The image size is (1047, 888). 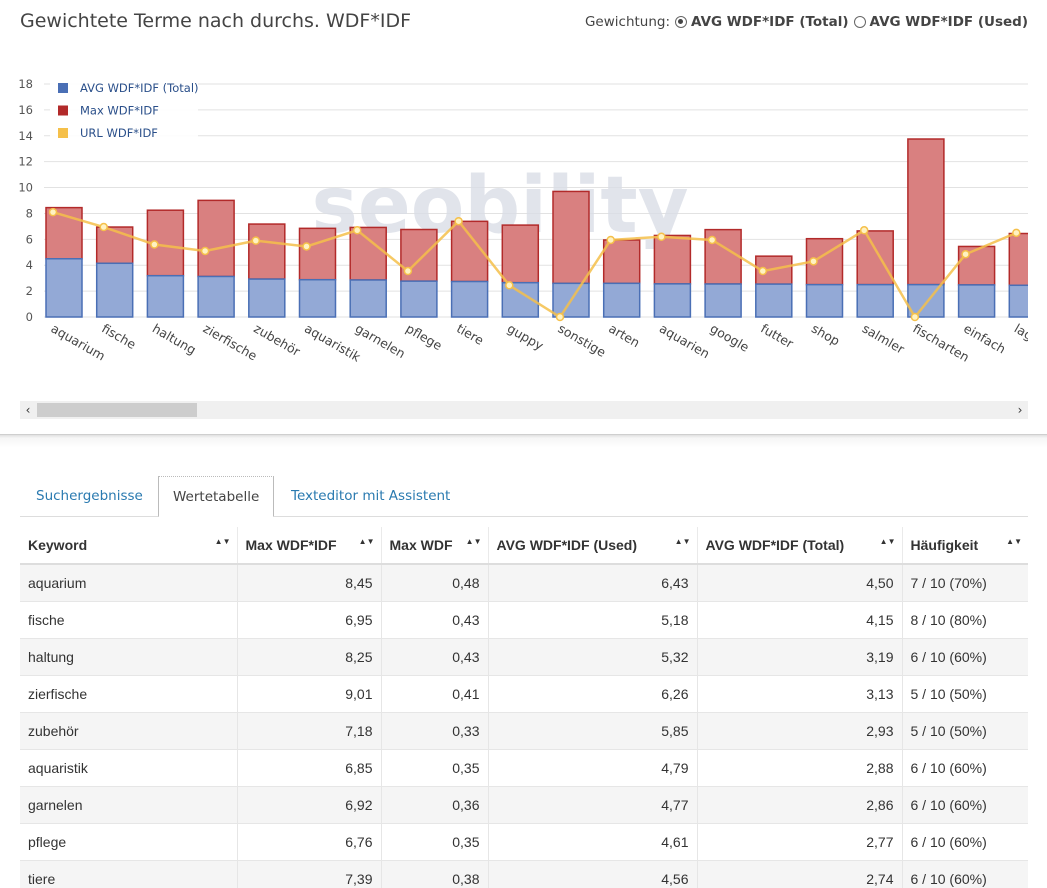 What do you see at coordinates (965, 693) in the screenshot?
I see `cell-haeufigkeit: 5 / 10 (50%)` at bounding box center [965, 693].